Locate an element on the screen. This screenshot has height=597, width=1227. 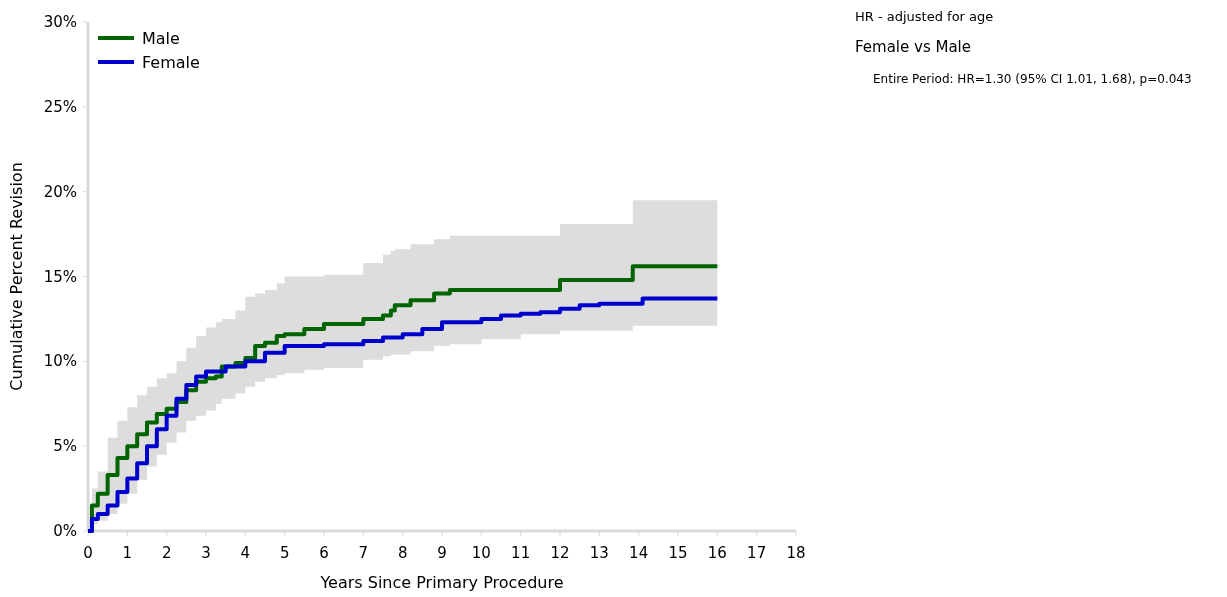
legend-label: Female is located at coordinates (171, 62).